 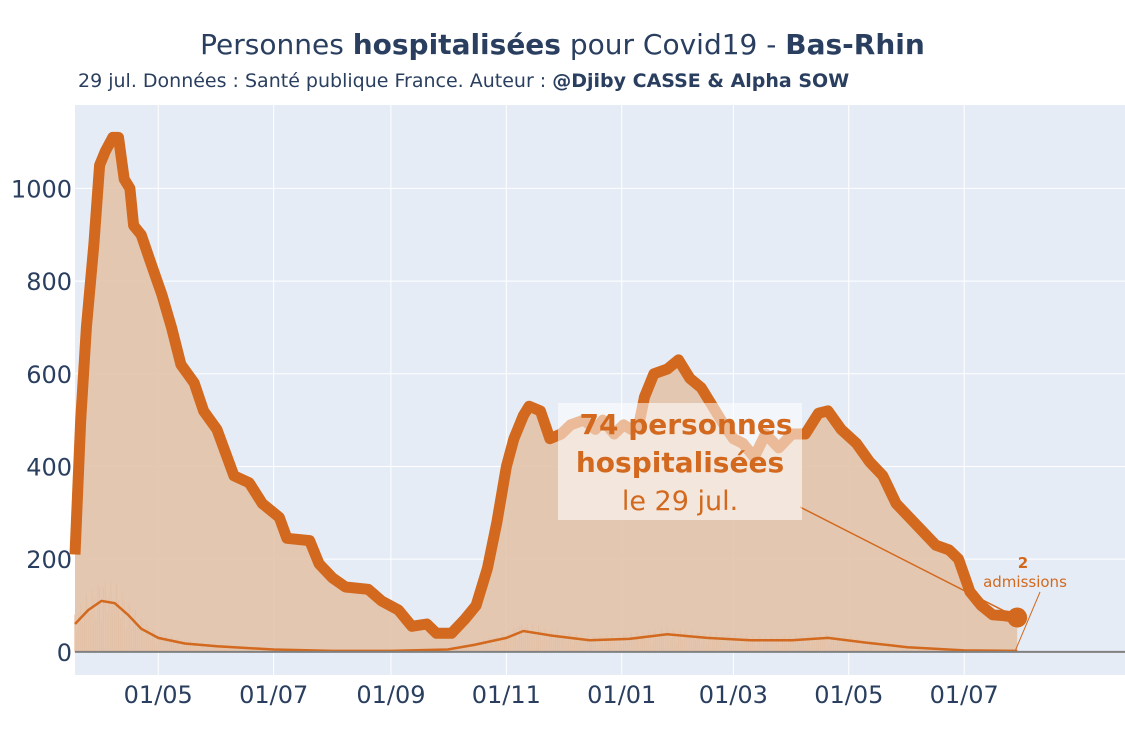 I want to click on subtitle-author: @Djiby CASSE & Alpha SOW, so click(x=701, y=81).